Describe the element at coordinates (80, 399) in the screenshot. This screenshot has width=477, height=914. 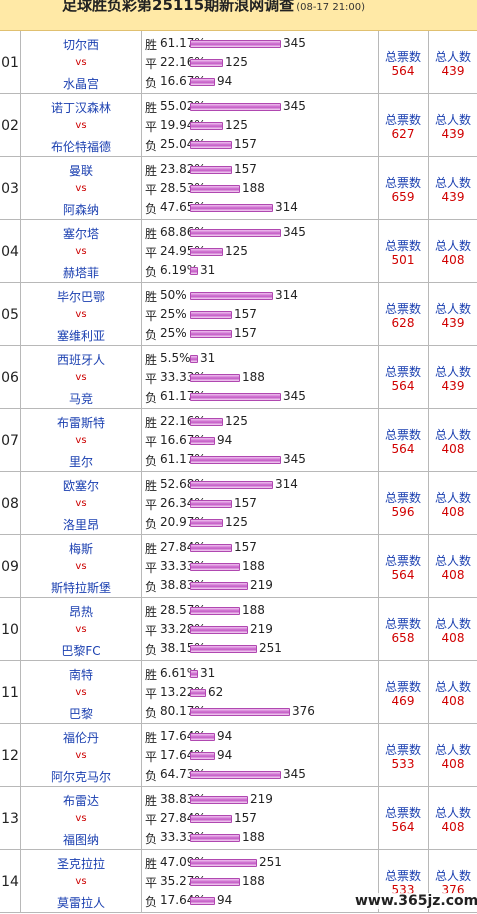
I see `away-team-link: 马竞` at that location.